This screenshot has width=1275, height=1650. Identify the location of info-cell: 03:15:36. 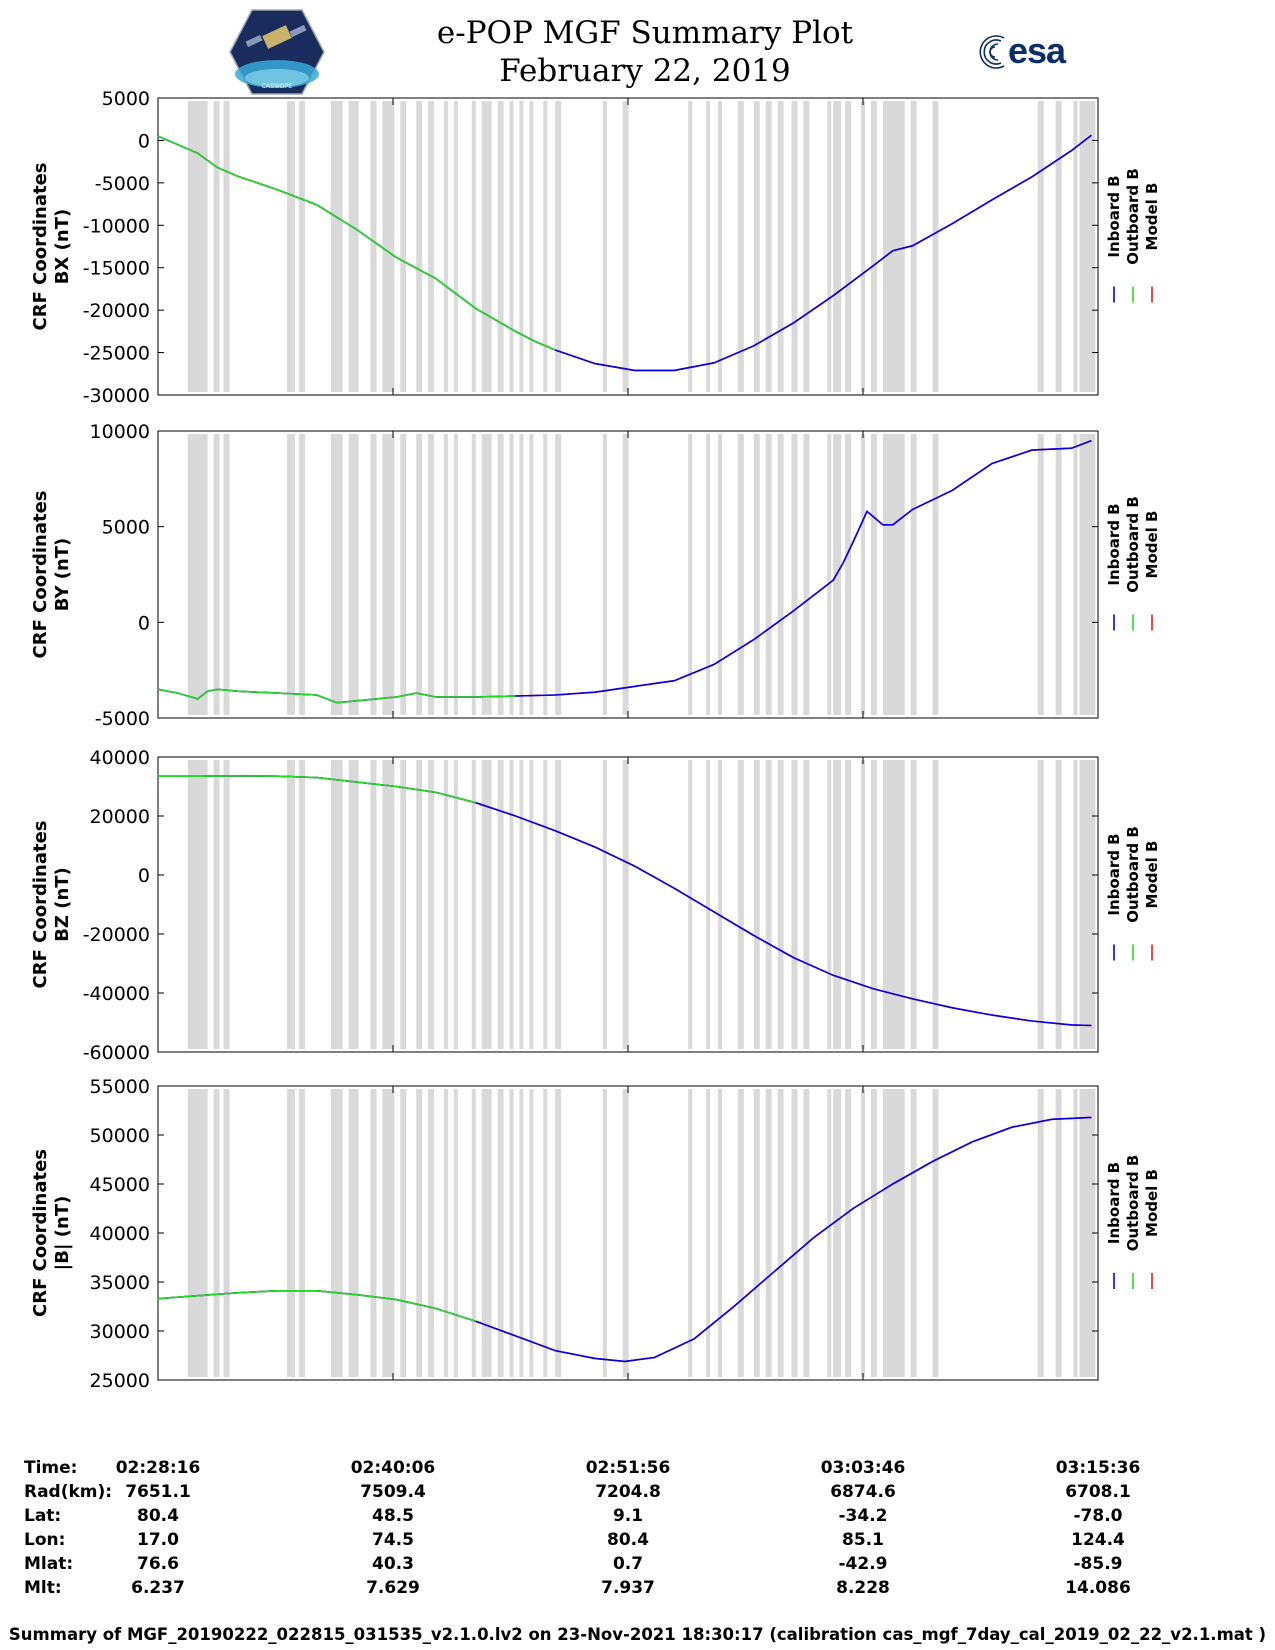
(1098, 1468).